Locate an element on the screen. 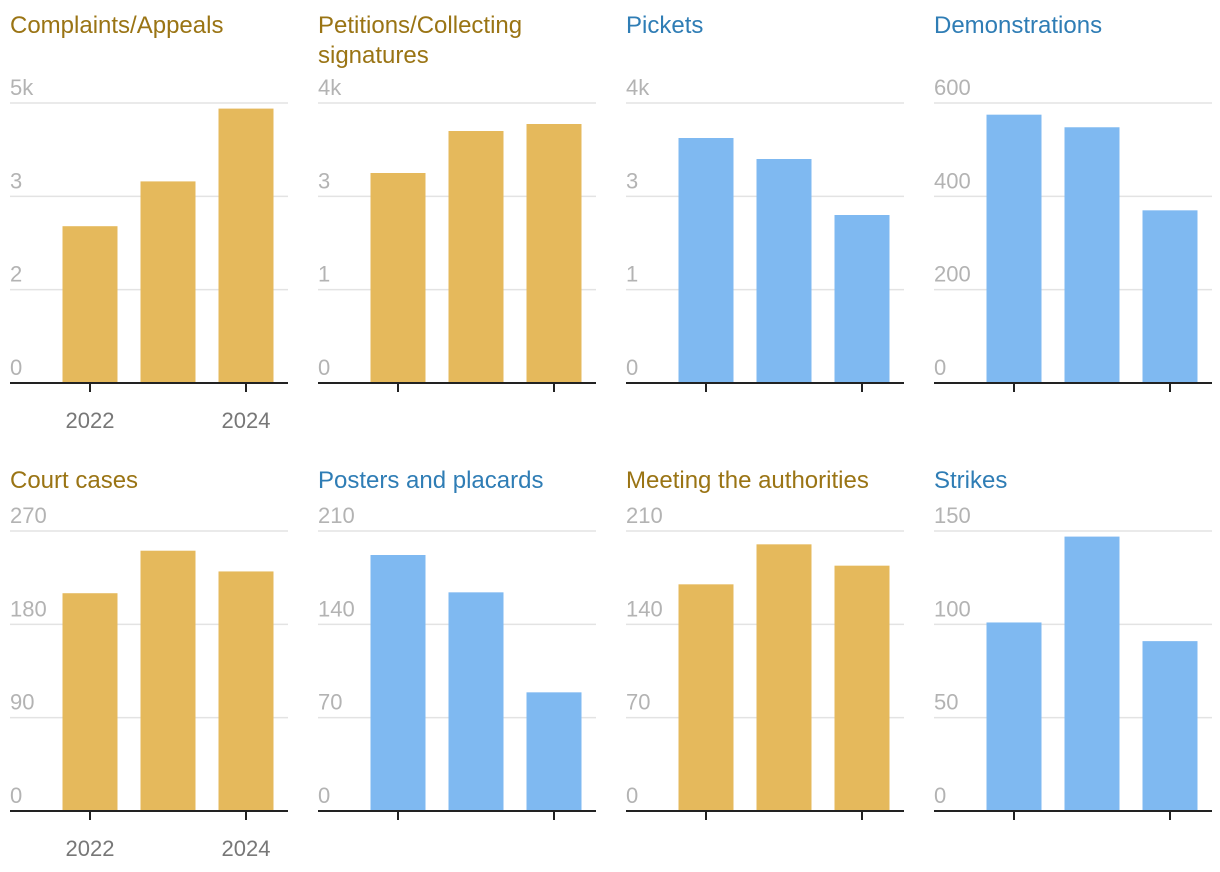 The image size is (1220, 872). chart-title-line: Pickets is located at coordinates (664, 25).